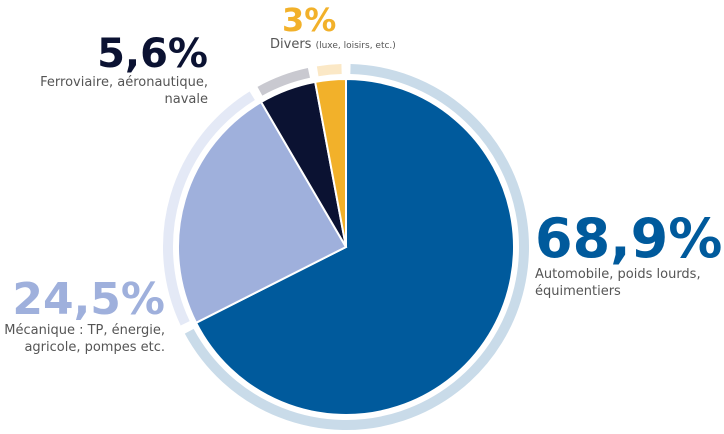 The width and height of the screenshot is (724, 434). Describe the element at coordinates (152, 54) in the screenshot. I see `value-label: 5,6%` at that location.